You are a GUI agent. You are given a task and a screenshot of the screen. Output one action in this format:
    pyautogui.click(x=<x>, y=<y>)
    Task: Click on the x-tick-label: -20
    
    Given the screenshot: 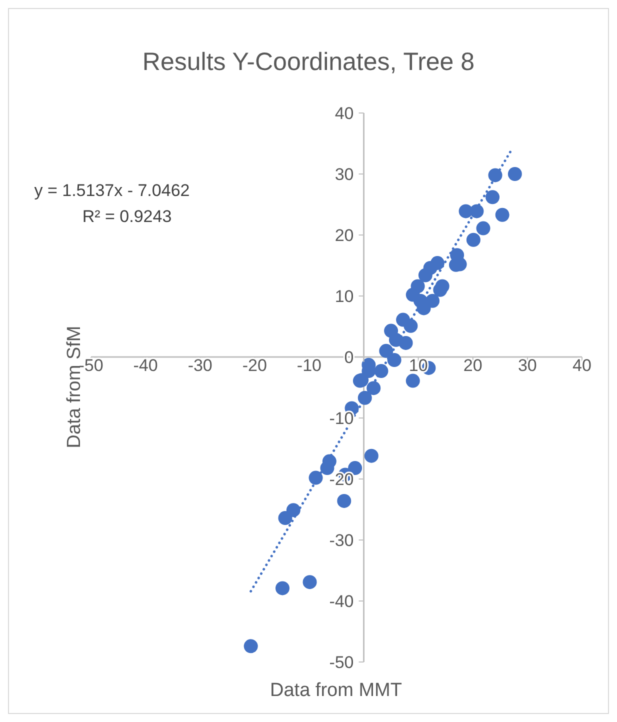 What is the action you would take?
    pyautogui.click(x=254, y=365)
    